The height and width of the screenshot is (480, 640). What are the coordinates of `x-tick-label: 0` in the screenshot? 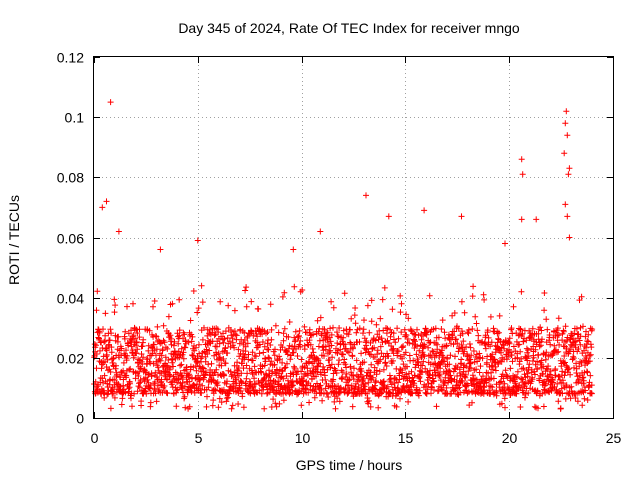 It's located at (95, 438).